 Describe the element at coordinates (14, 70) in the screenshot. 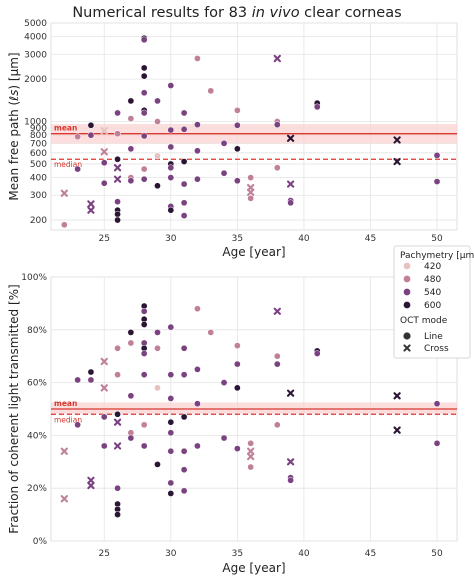

I see `y-axis-label-suffix: ) [µm]` at that location.